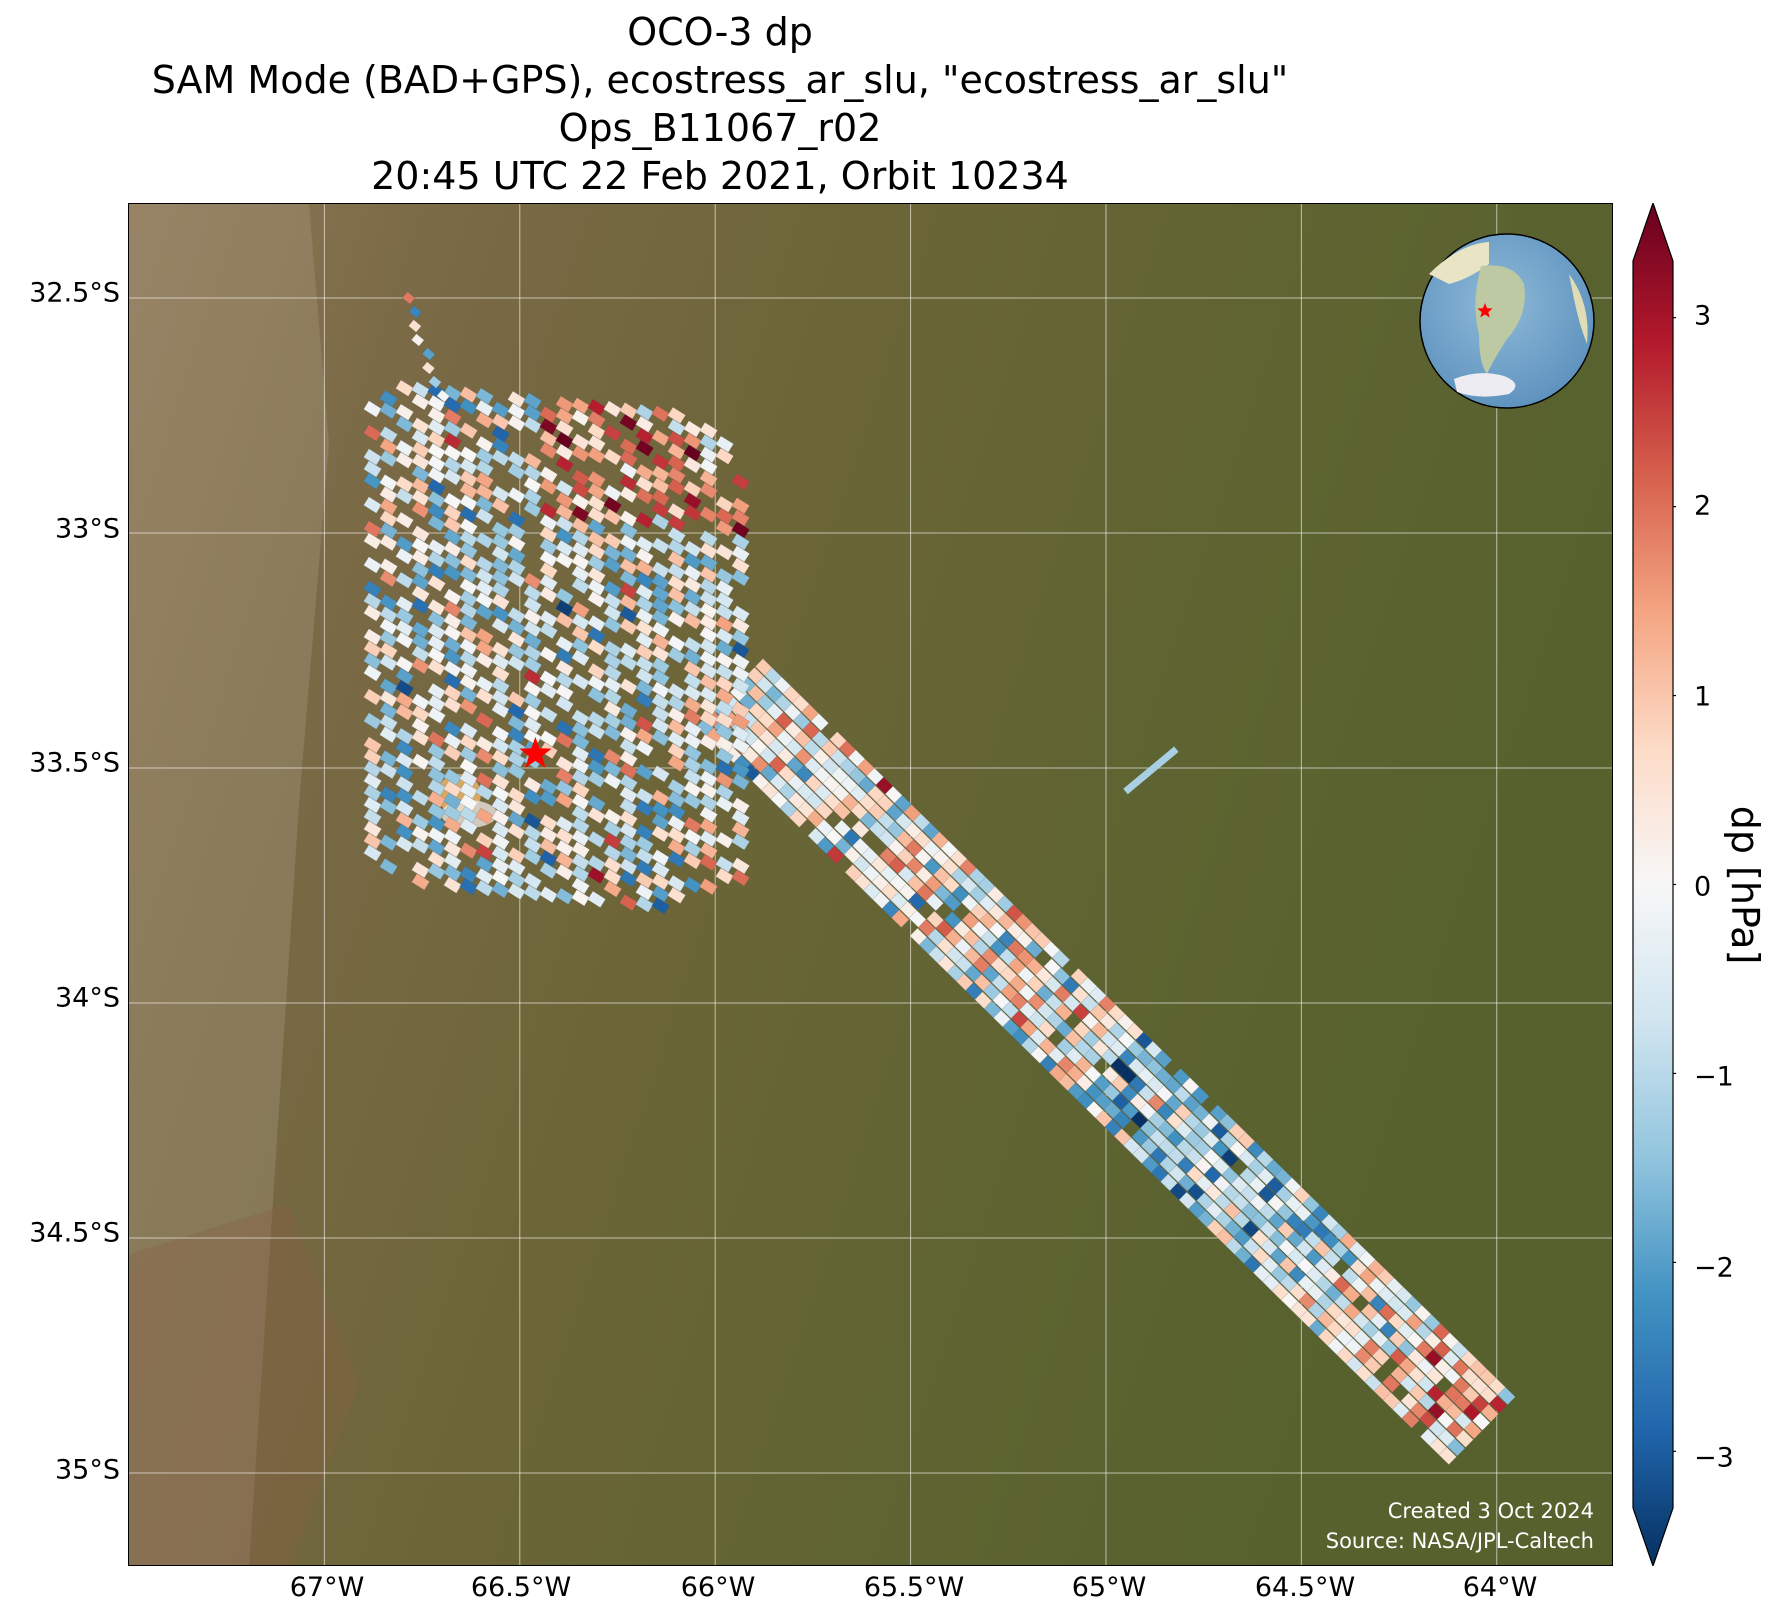 The width and height of the screenshot is (1792, 1616). What do you see at coordinates (87, 998) in the screenshot?
I see `lat-label-34: 34°S` at bounding box center [87, 998].